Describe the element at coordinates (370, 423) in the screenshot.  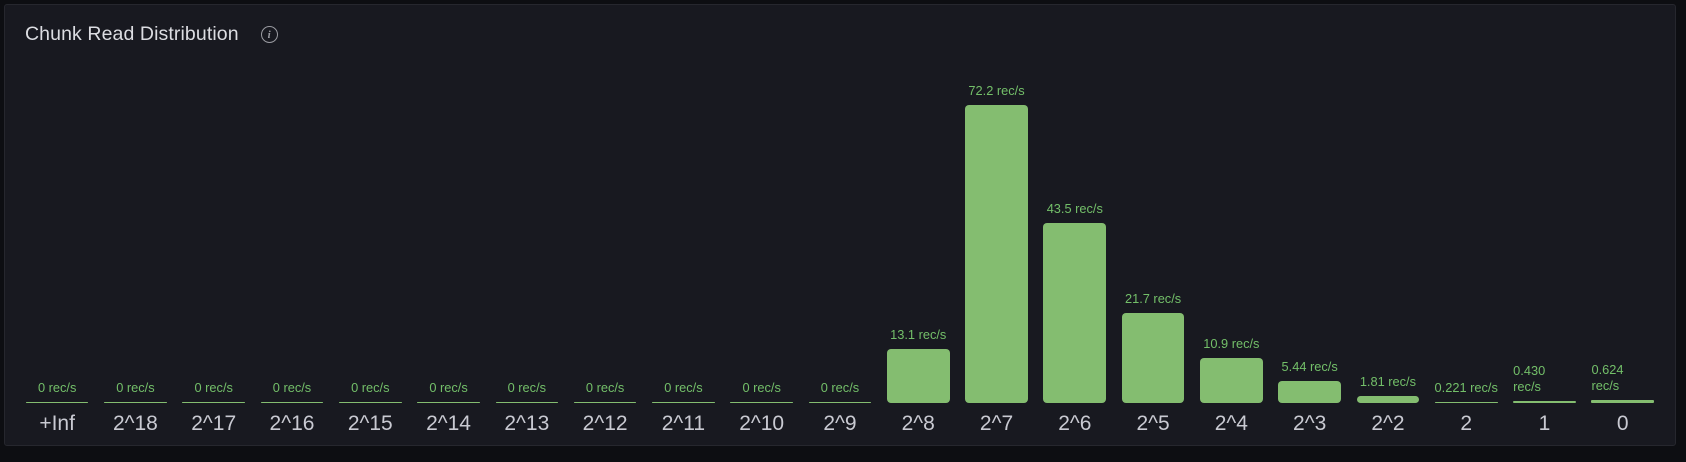
I see `x-axis-label: 2^15` at that location.